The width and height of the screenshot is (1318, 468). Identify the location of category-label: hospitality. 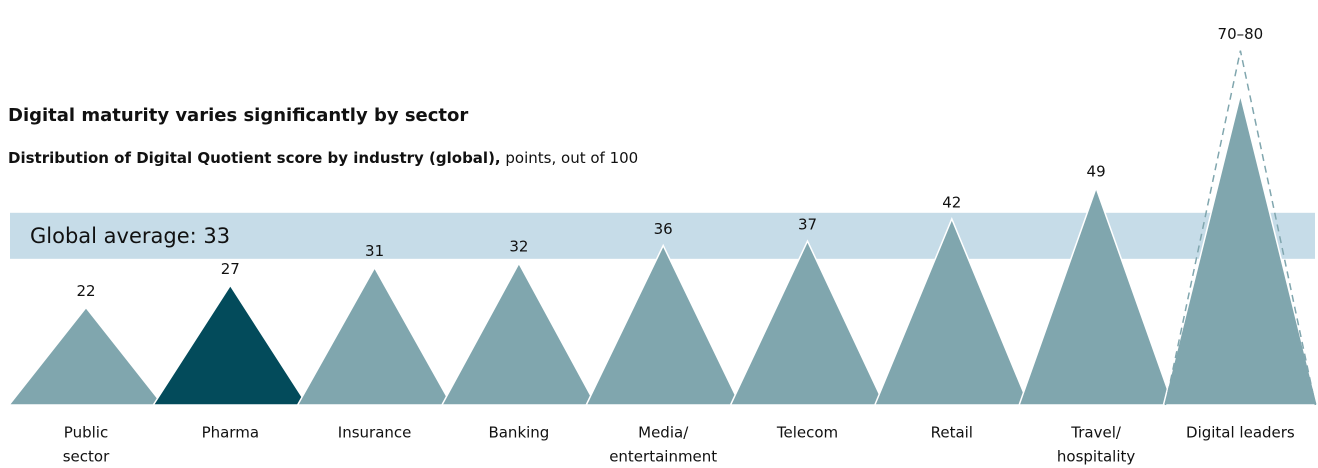
(1096, 457).